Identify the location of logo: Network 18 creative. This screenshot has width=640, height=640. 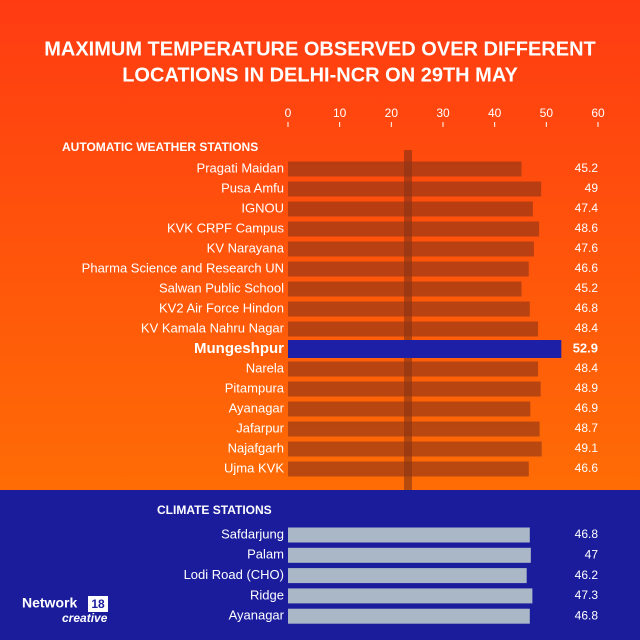
(65, 610).